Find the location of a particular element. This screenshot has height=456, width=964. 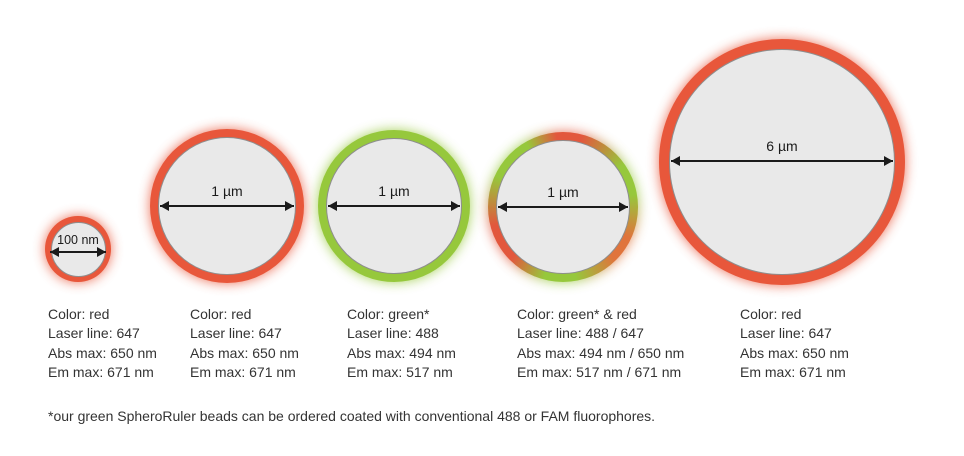

spec-line-color: Color: green* is located at coordinates (388, 314).